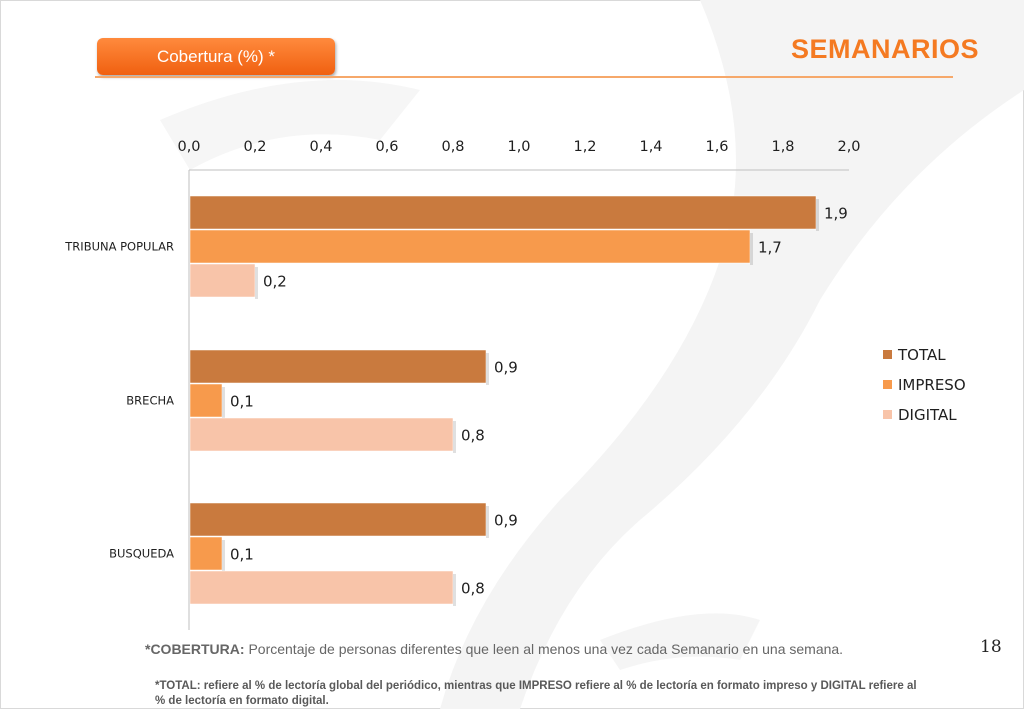  I want to click on legend-swatch-digital, so click(887, 414).